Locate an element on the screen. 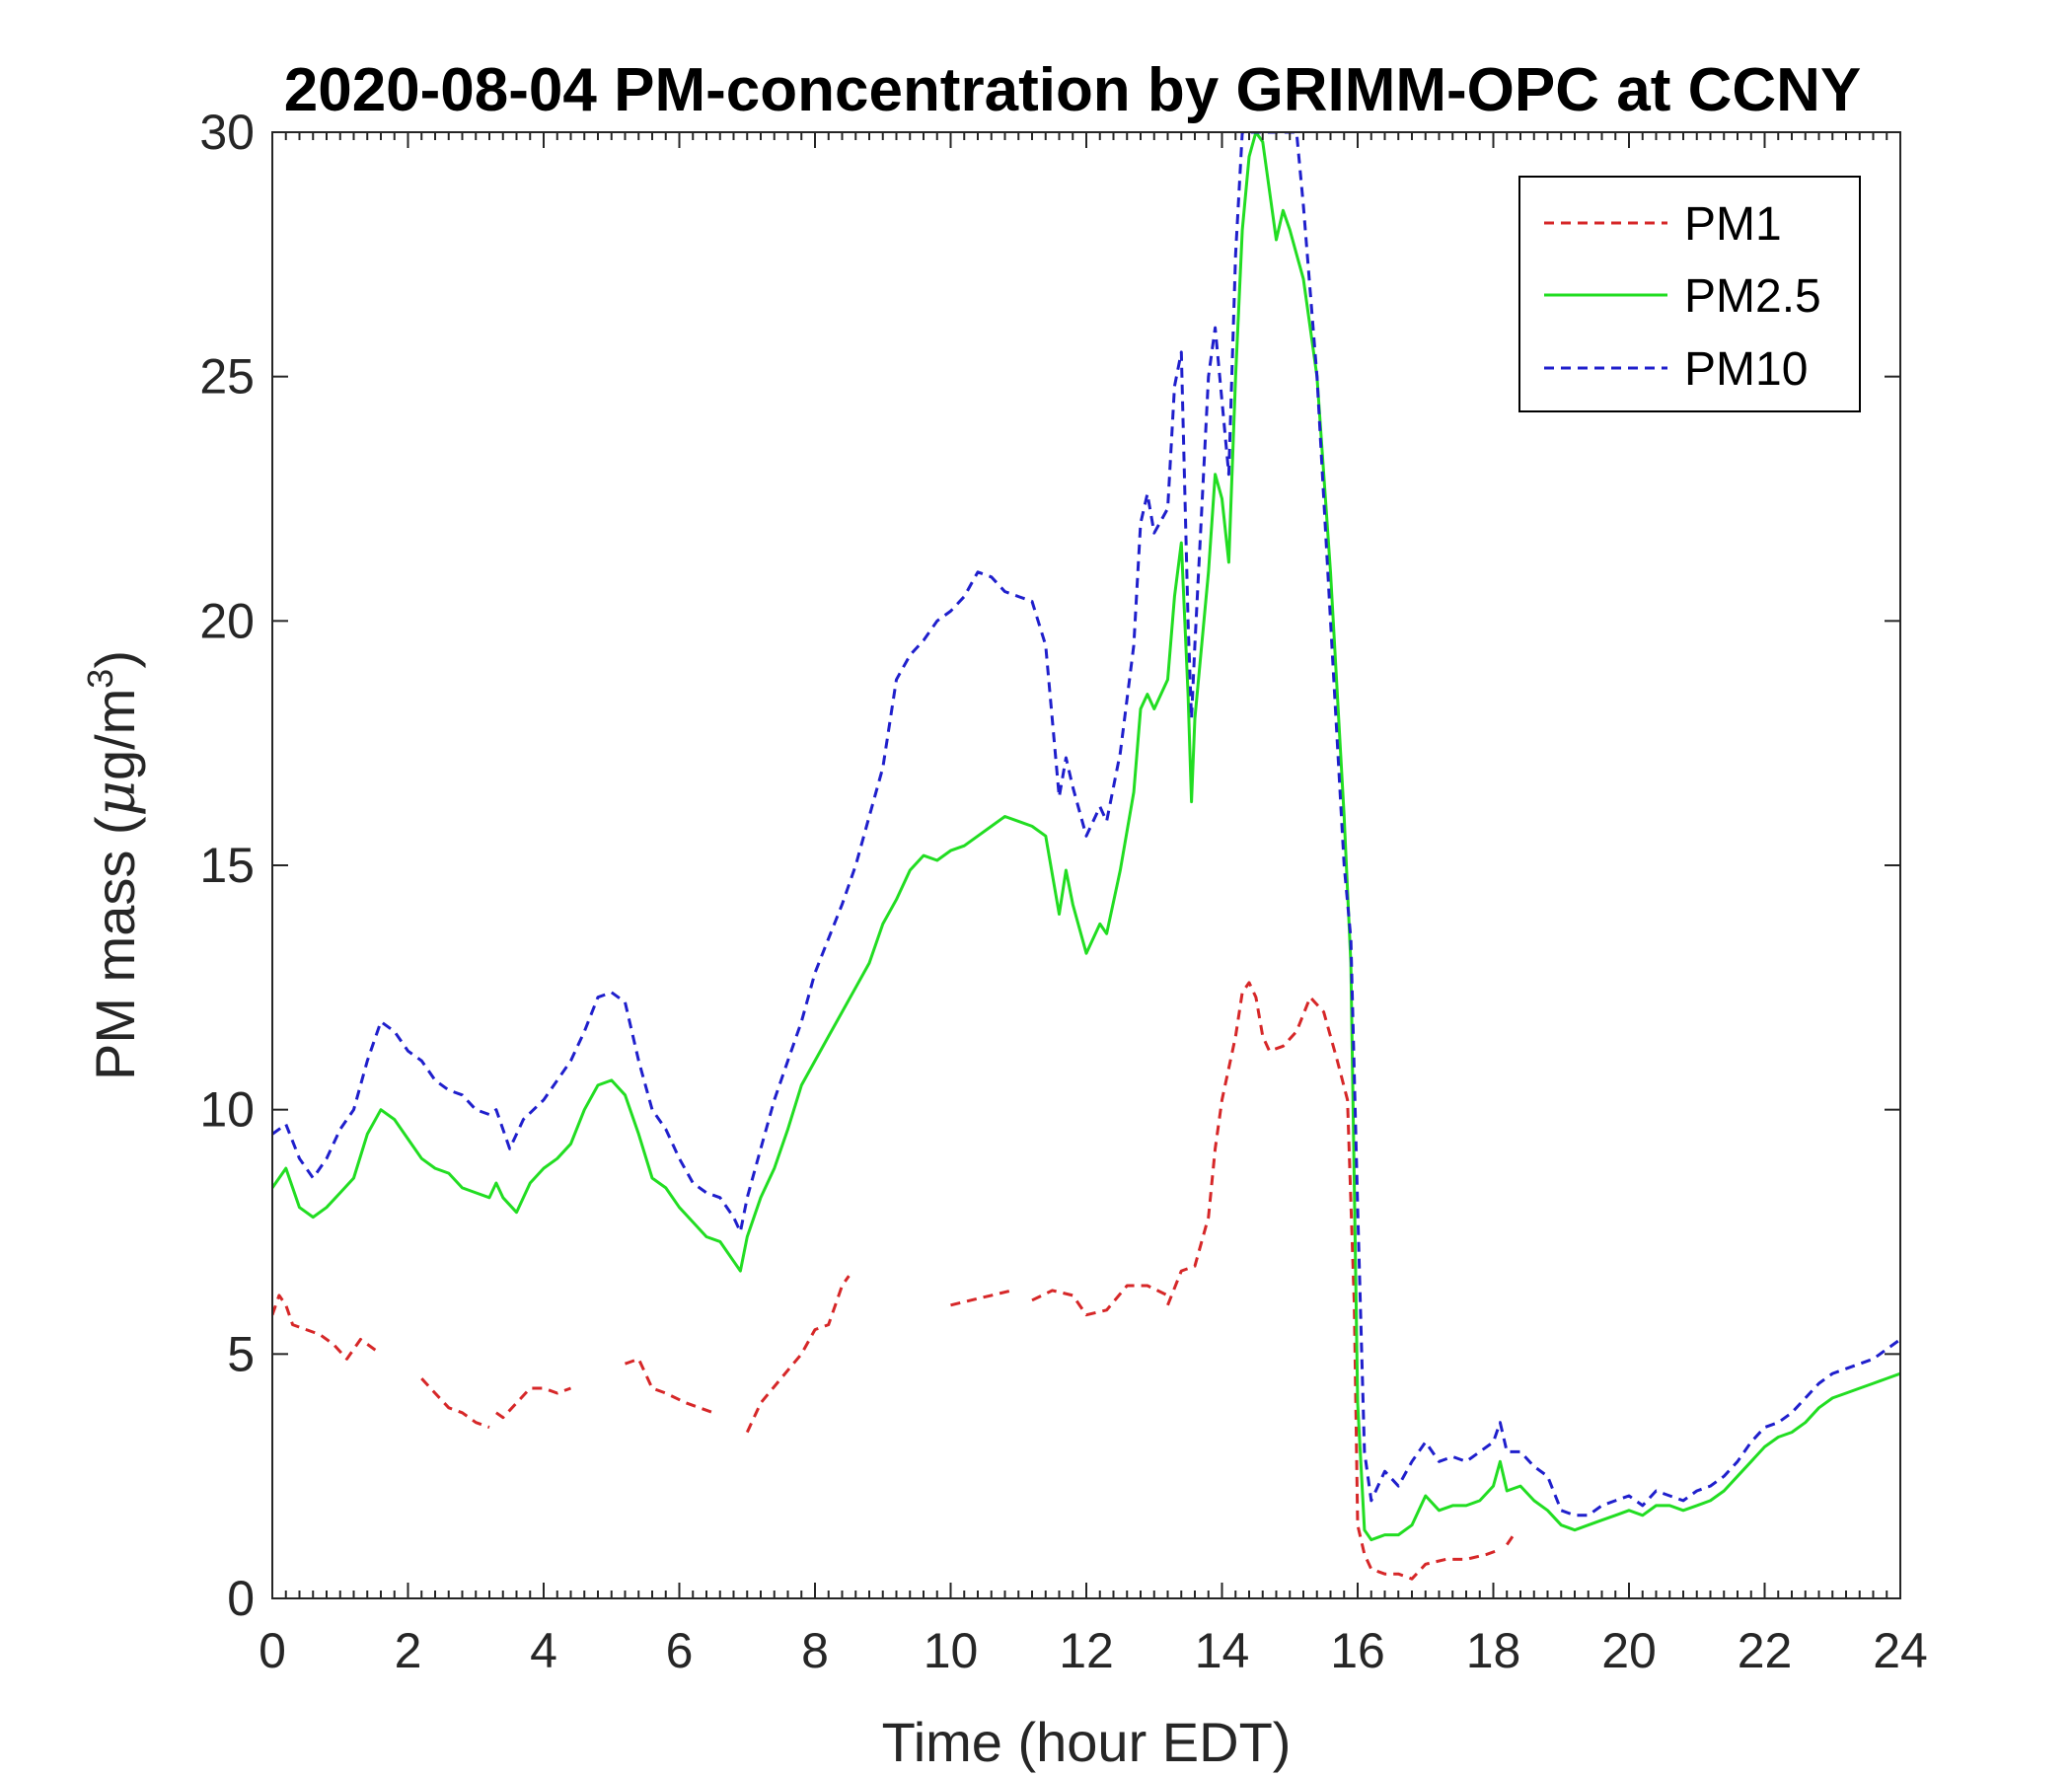 This screenshot has height=1776, width=2072. legend-label-pm10: PM10 is located at coordinates (1746, 370).